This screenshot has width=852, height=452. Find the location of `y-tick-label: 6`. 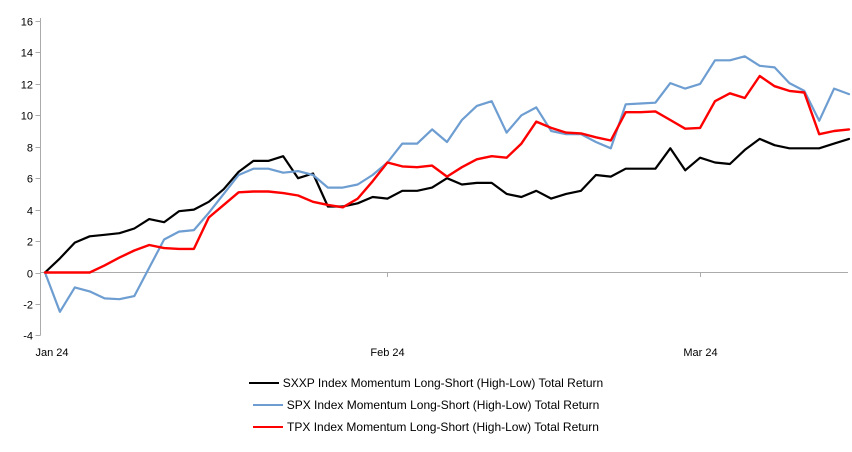

y-tick-label: 6 is located at coordinates (30, 180).